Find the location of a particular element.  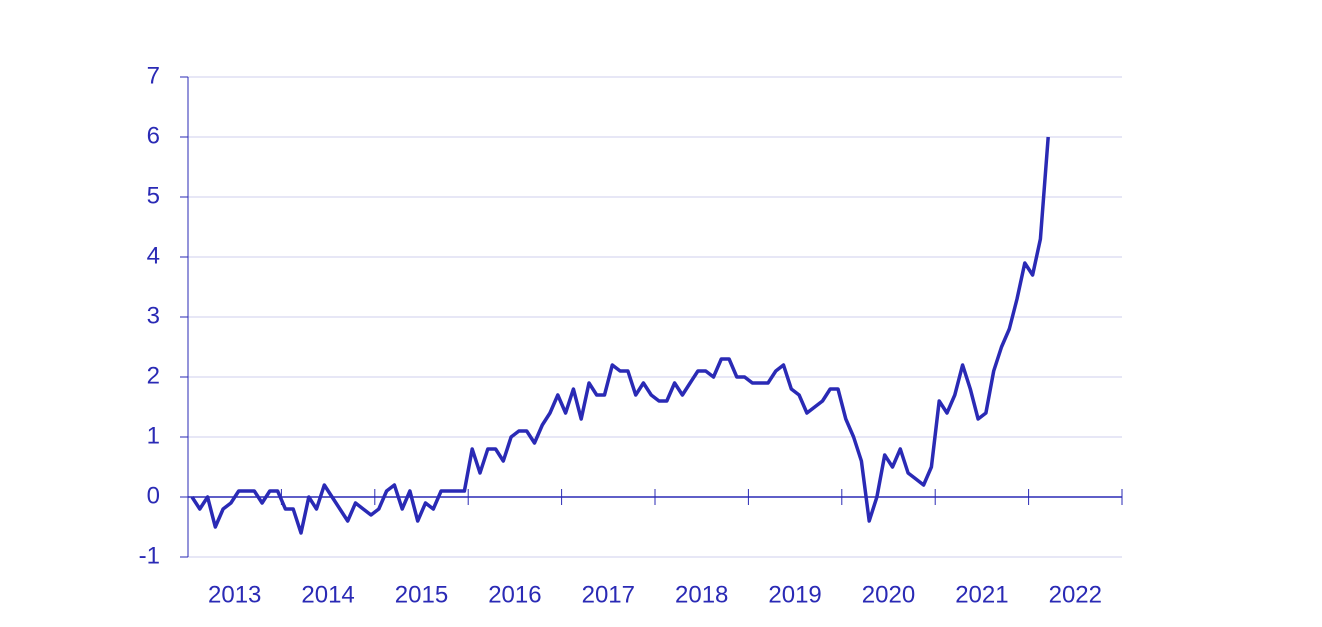

x-tick-label: 2018 is located at coordinates (701, 594).